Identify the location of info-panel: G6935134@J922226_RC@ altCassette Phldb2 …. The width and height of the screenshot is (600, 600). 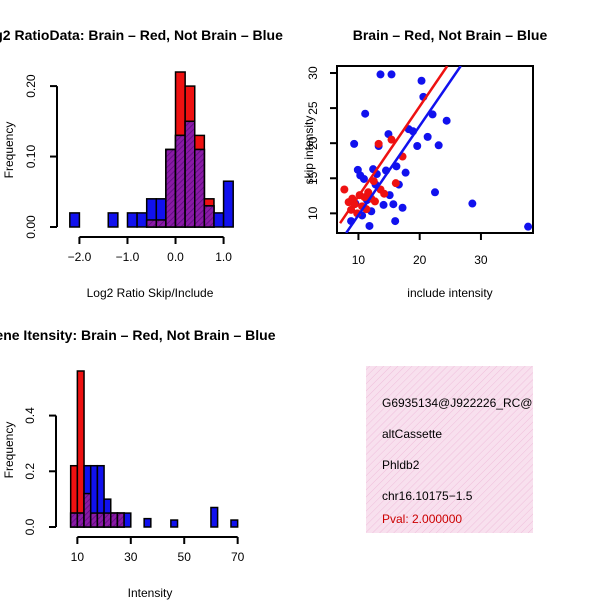
(449, 449).